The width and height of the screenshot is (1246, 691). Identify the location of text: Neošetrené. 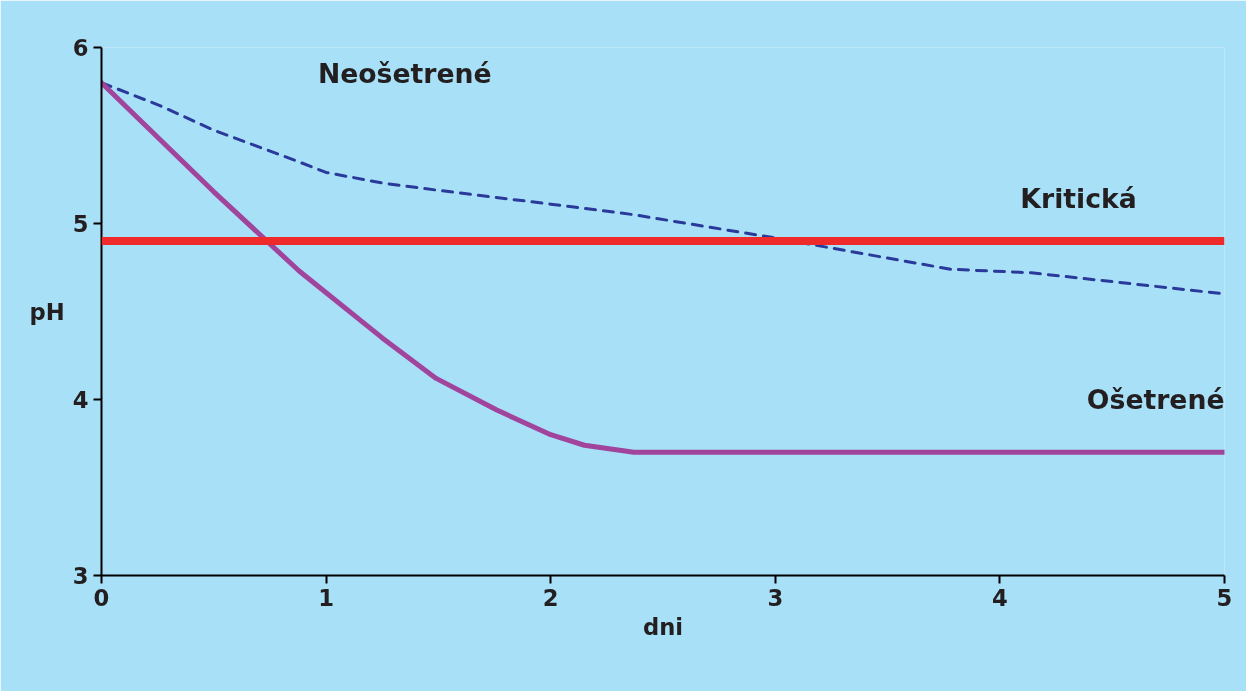
(404, 74).